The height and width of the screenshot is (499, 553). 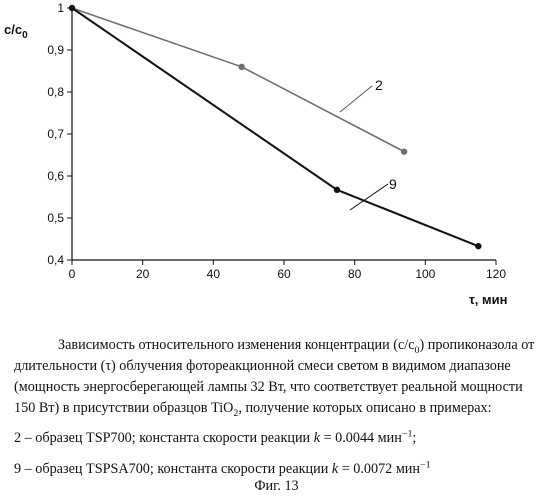 I want to click on x-tick-label: 20, so click(x=143, y=274).